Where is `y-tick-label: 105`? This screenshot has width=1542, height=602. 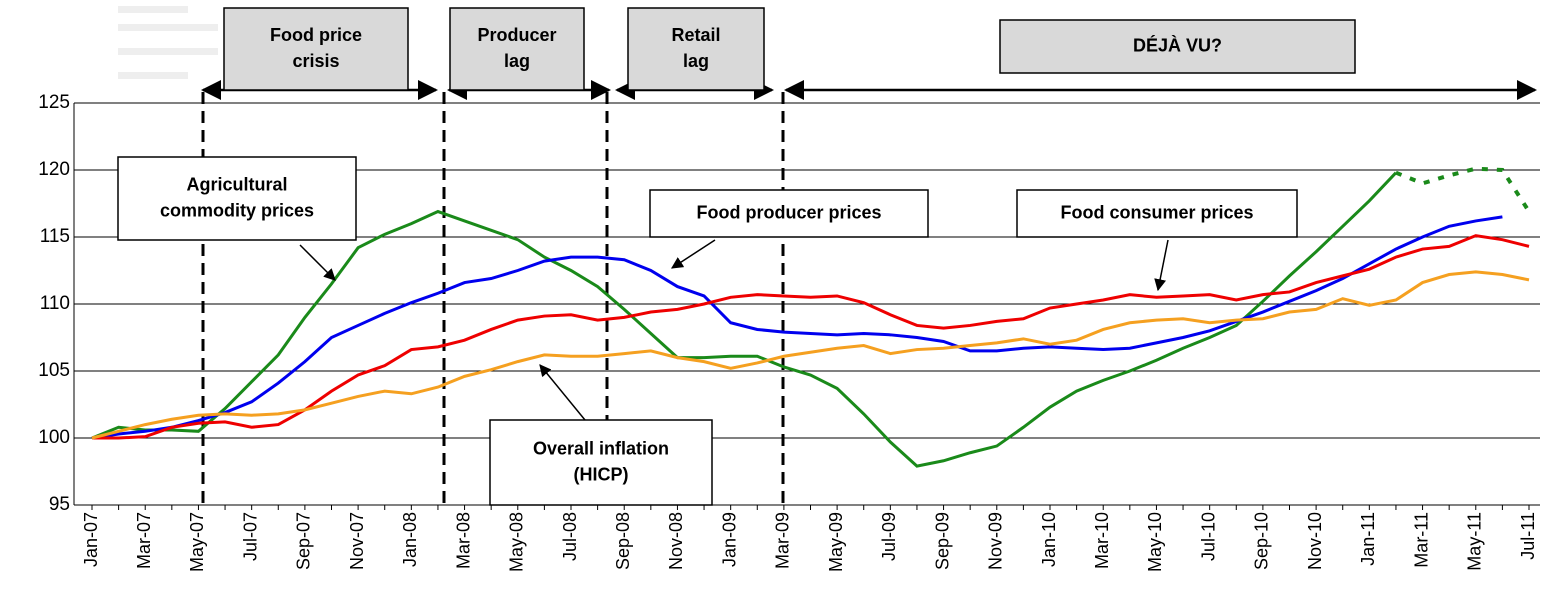 y-tick-label: 105 is located at coordinates (54, 370).